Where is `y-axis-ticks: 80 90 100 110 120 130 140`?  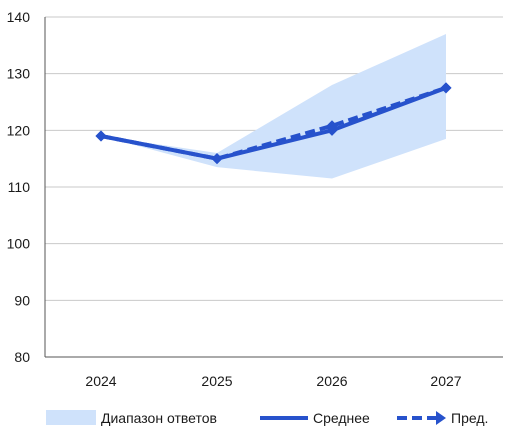
y-axis-ticks: 80 90 100 110 120 130 140 is located at coordinates (19, 187).